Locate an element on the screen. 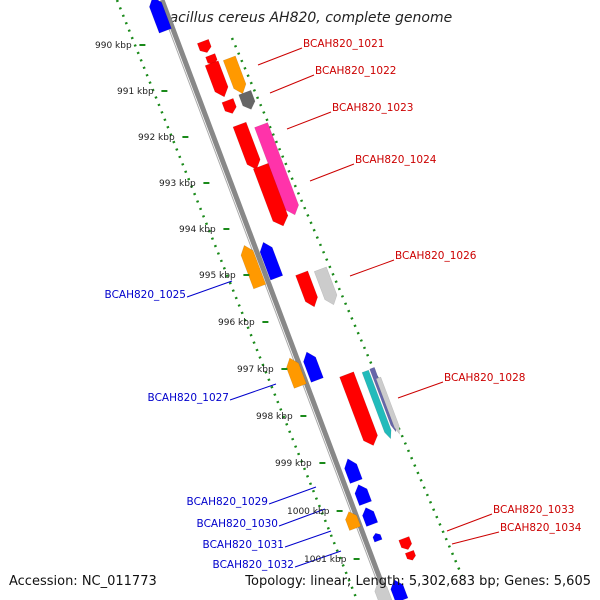  gene-top-blue is located at coordinates (159, 17).